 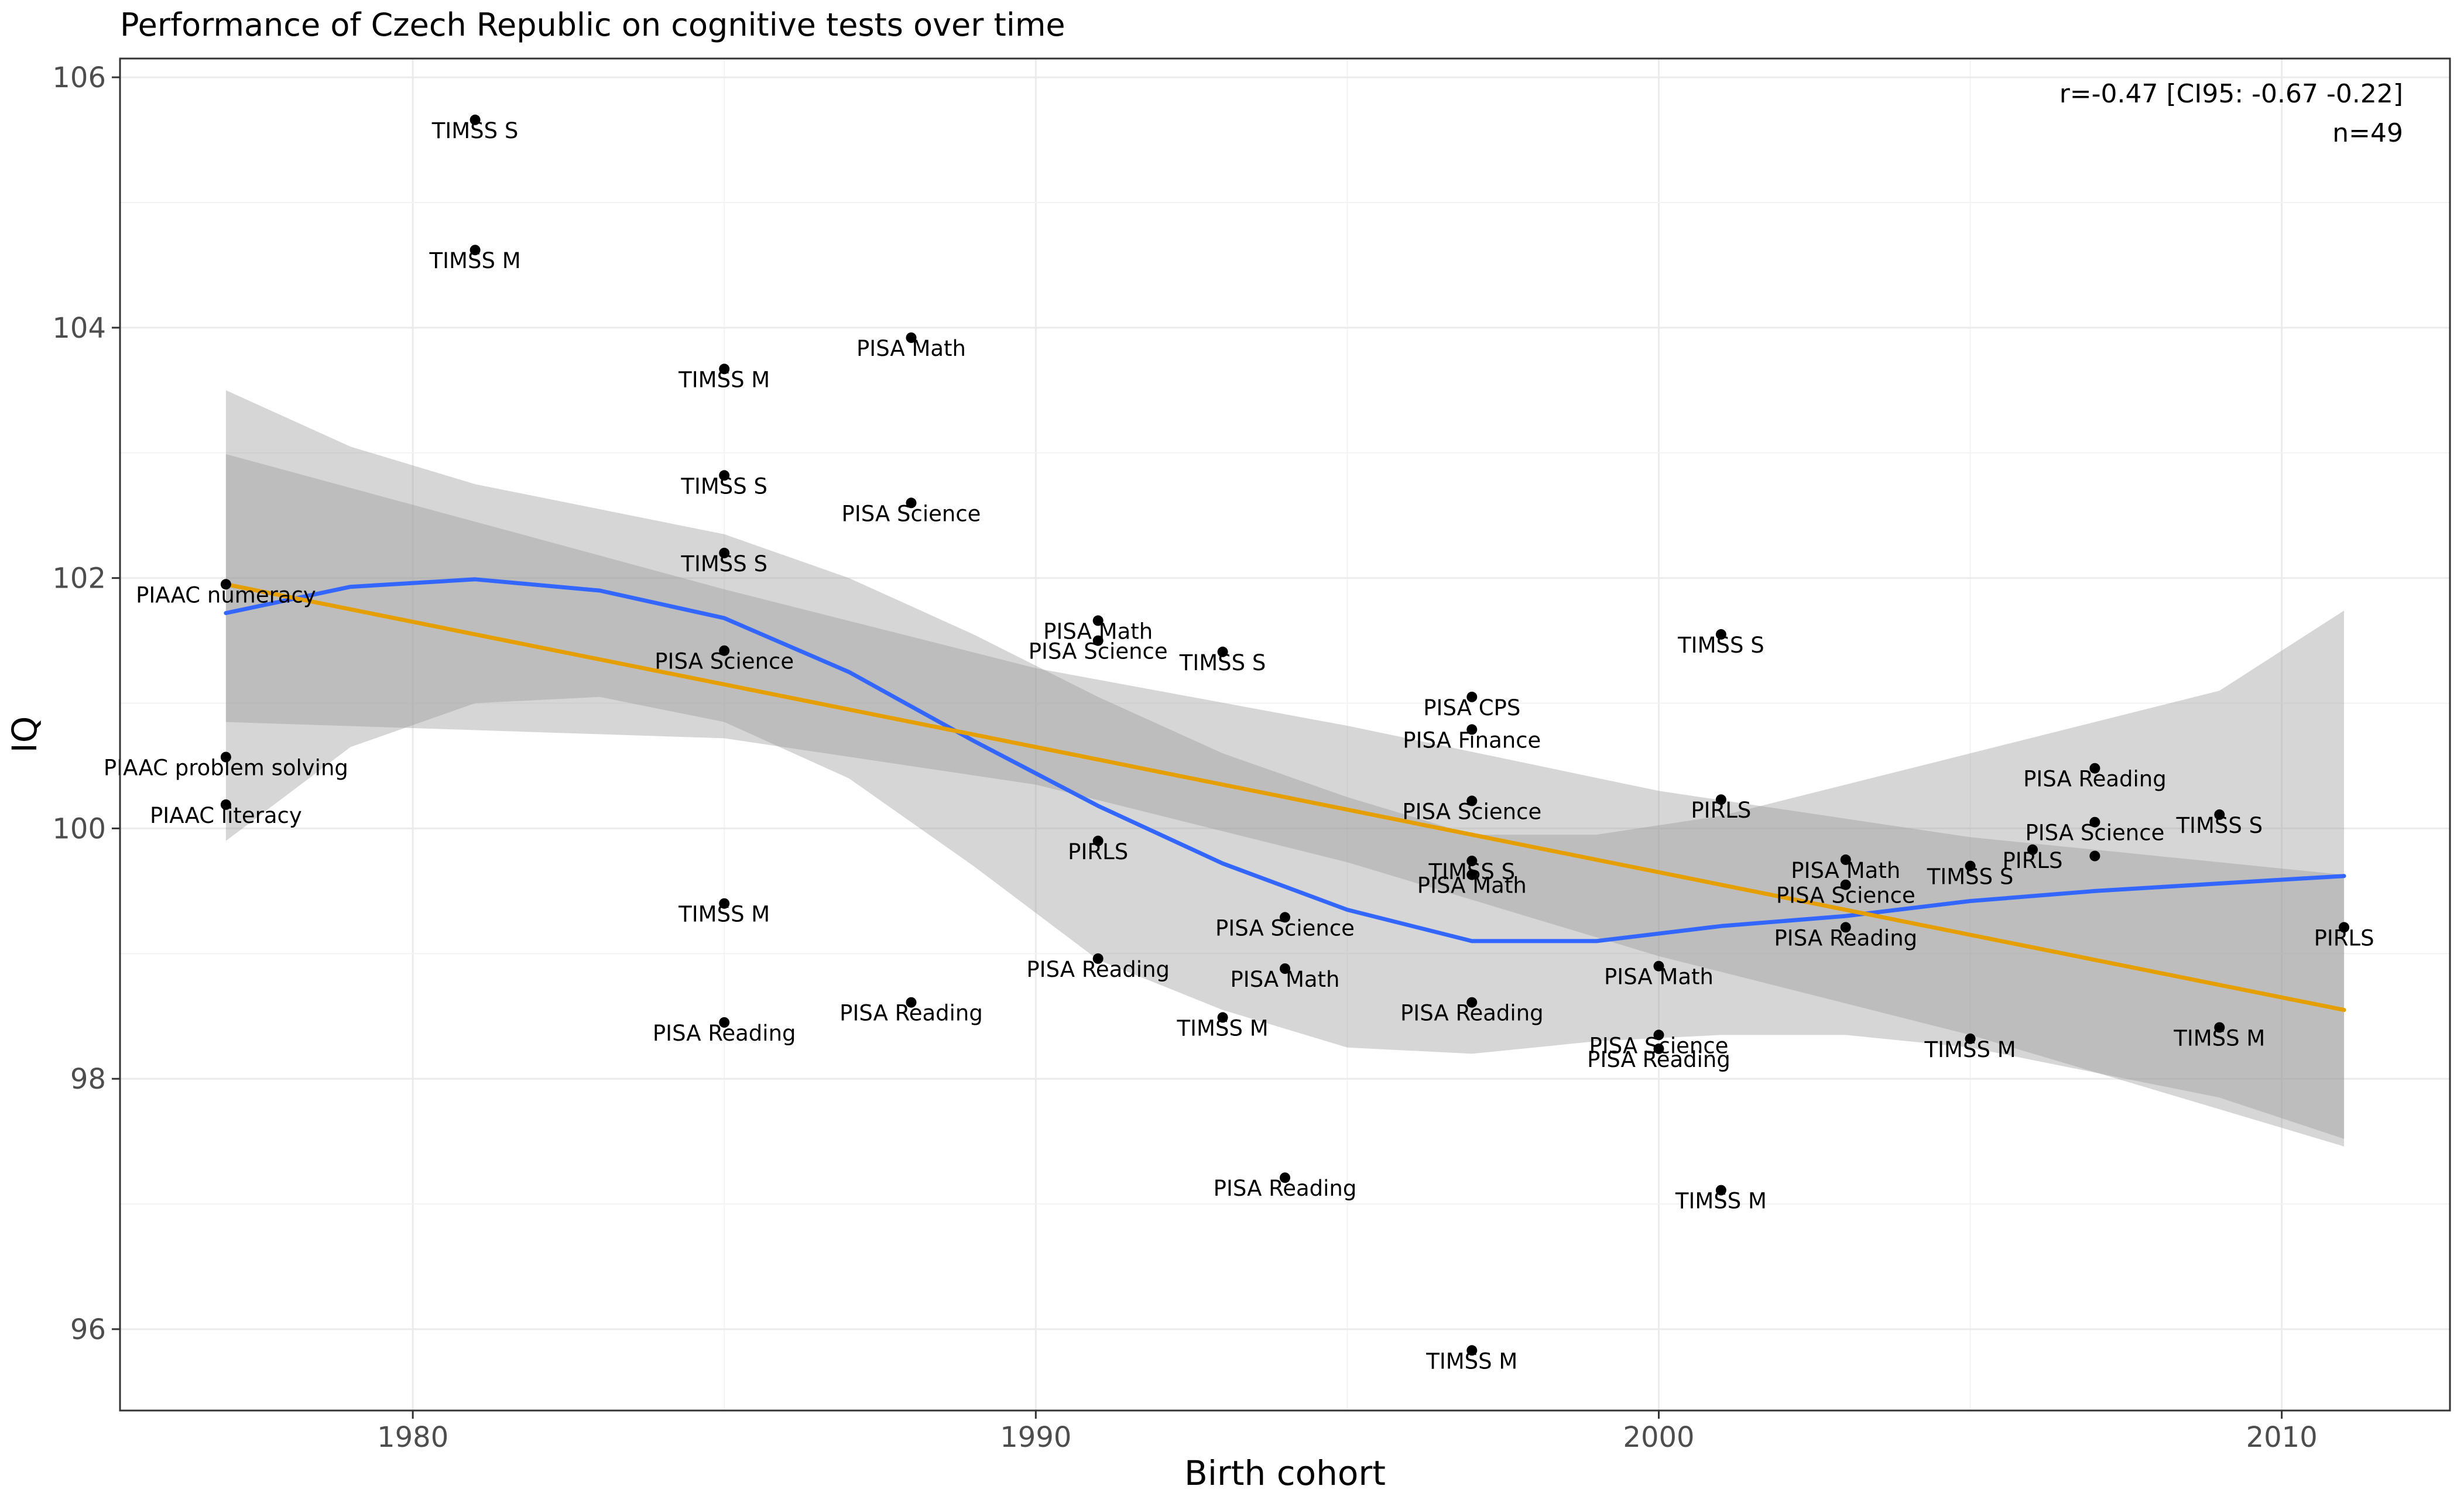 I want to click on sample-size-annotation: n=49, so click(x=2367, y=133).